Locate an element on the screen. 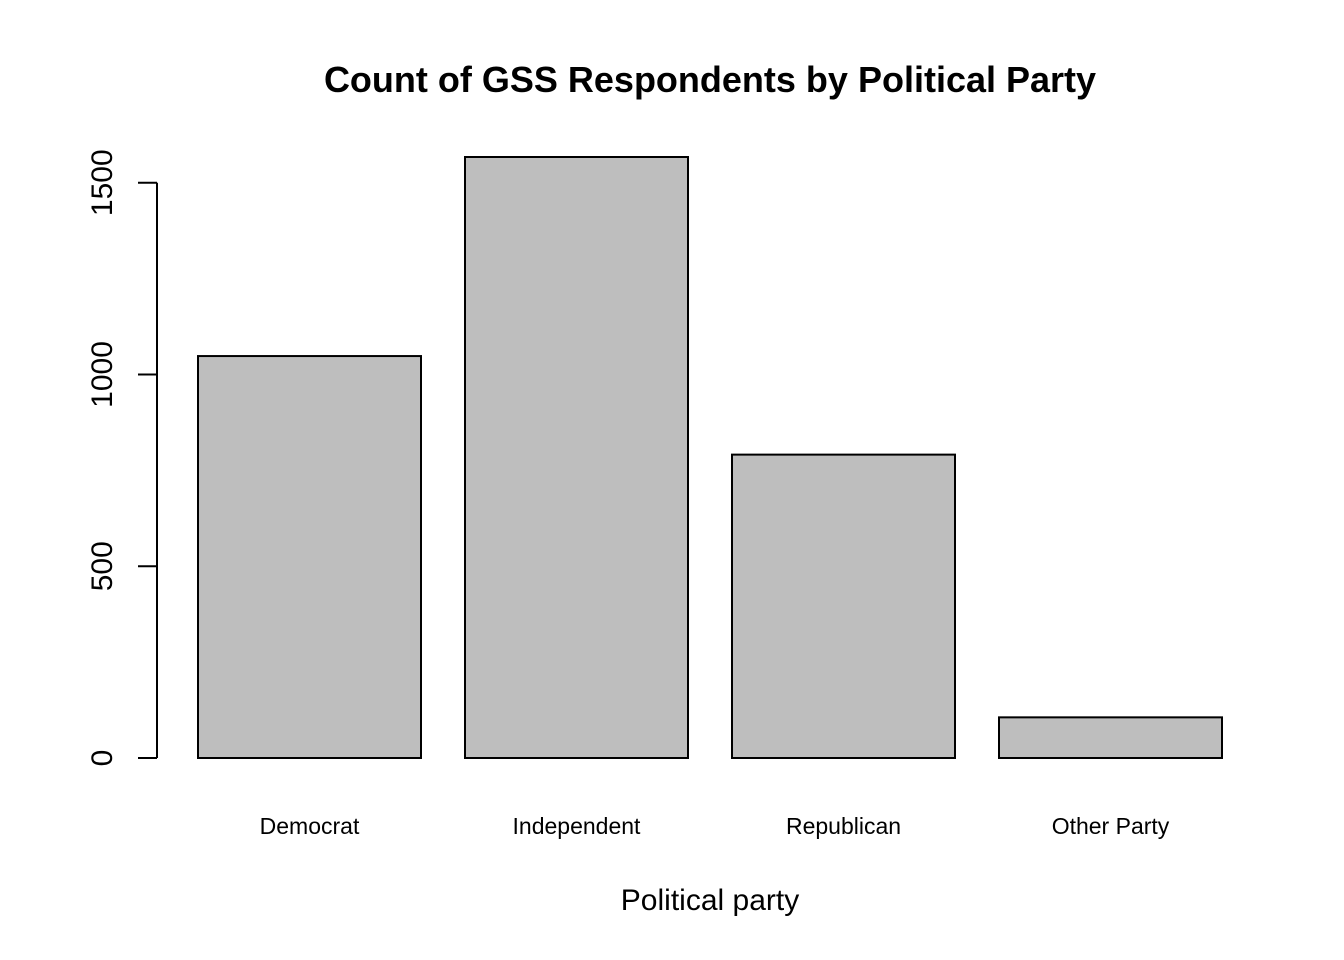 This screenshot has height=960, width=1344. bar-democrat is located at coordinates (309, 557).